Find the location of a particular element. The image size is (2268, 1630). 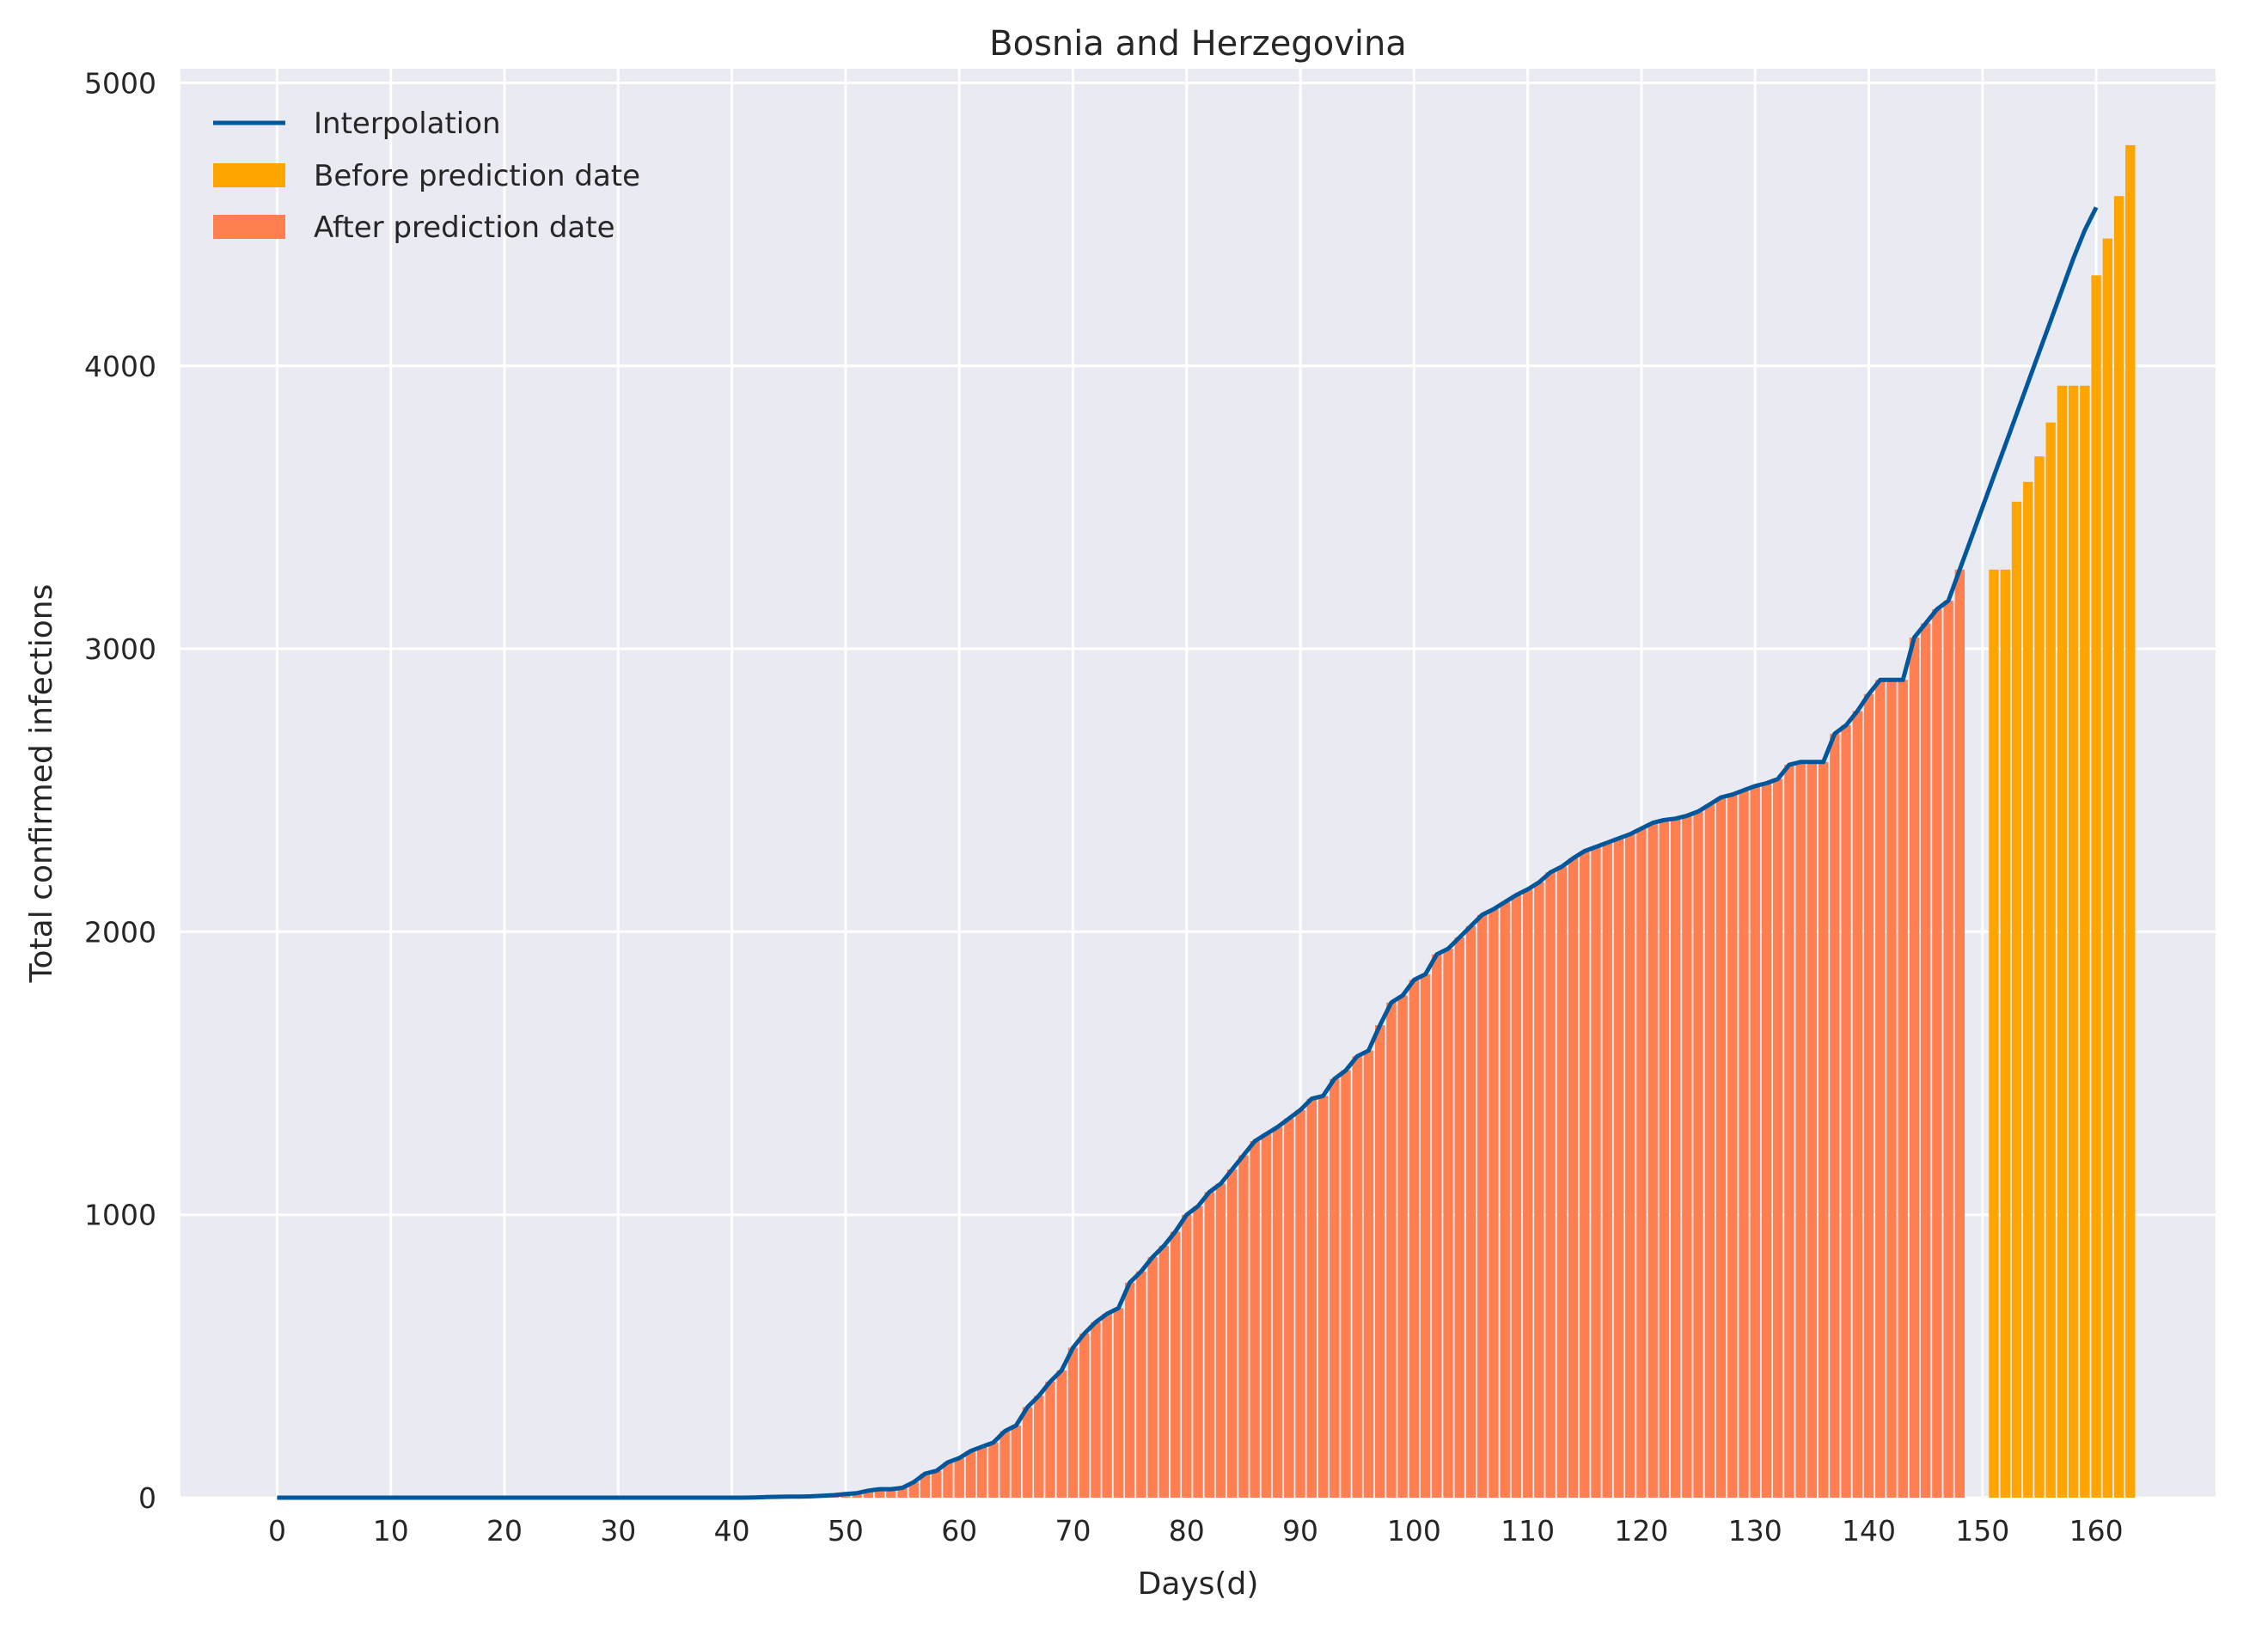

x-tick-label: 120 is located at coordinates (1641, 1531).